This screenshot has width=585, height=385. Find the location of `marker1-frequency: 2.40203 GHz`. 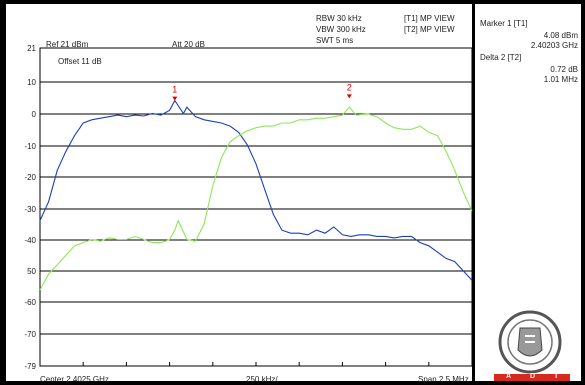

marker1-frequency: 2.40203 GHz is located at coordinates (554, 45).